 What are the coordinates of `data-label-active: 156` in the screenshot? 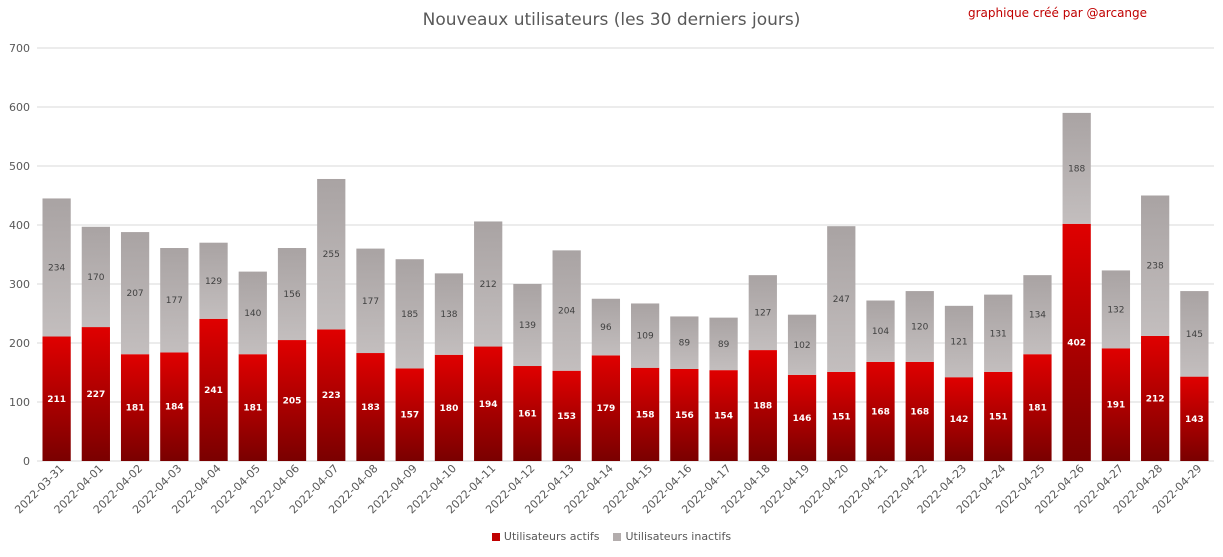 It's located at (684, 416).